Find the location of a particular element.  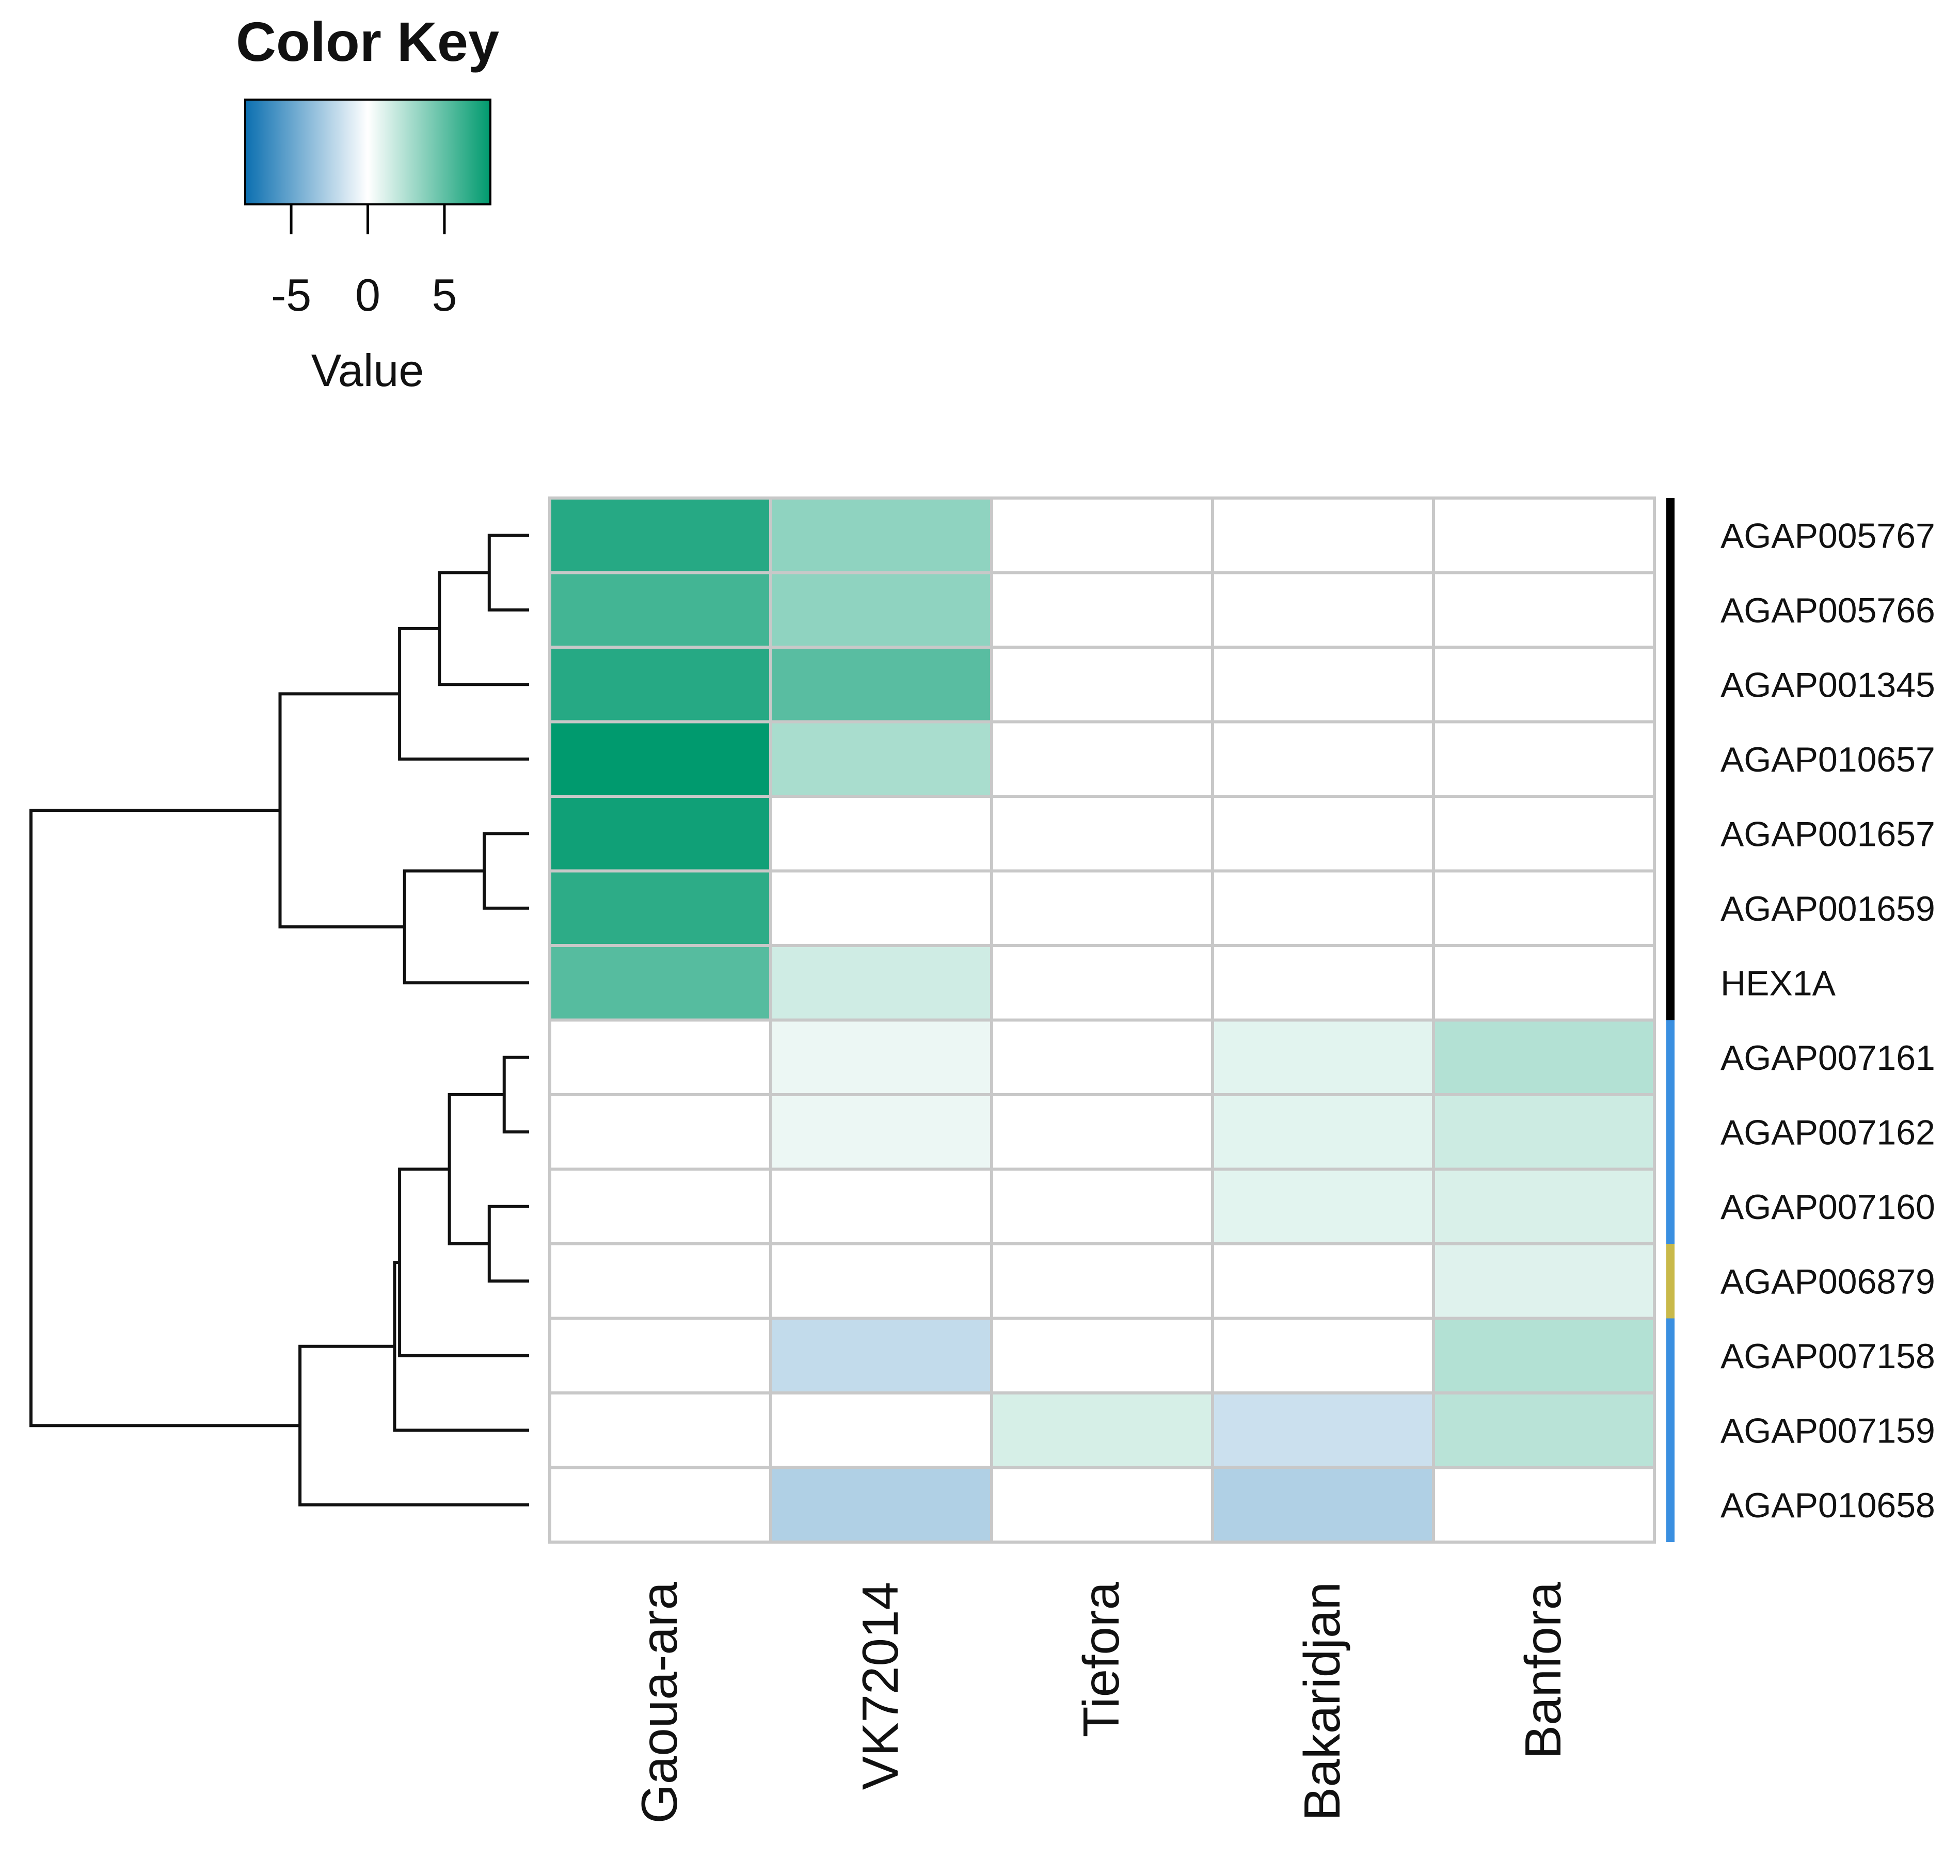

row-label: AGAP010658 is located at coordinates (1827, 1505).